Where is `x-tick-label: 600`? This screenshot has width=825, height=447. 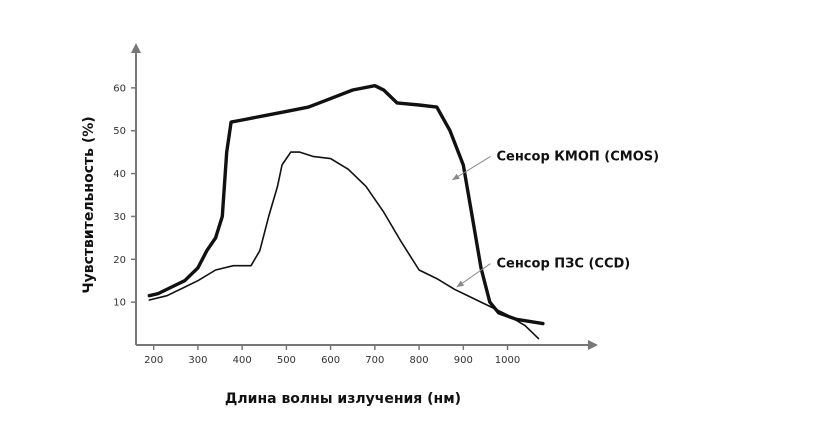
x-tick-label: 600 is located at coordinates (330, 360).